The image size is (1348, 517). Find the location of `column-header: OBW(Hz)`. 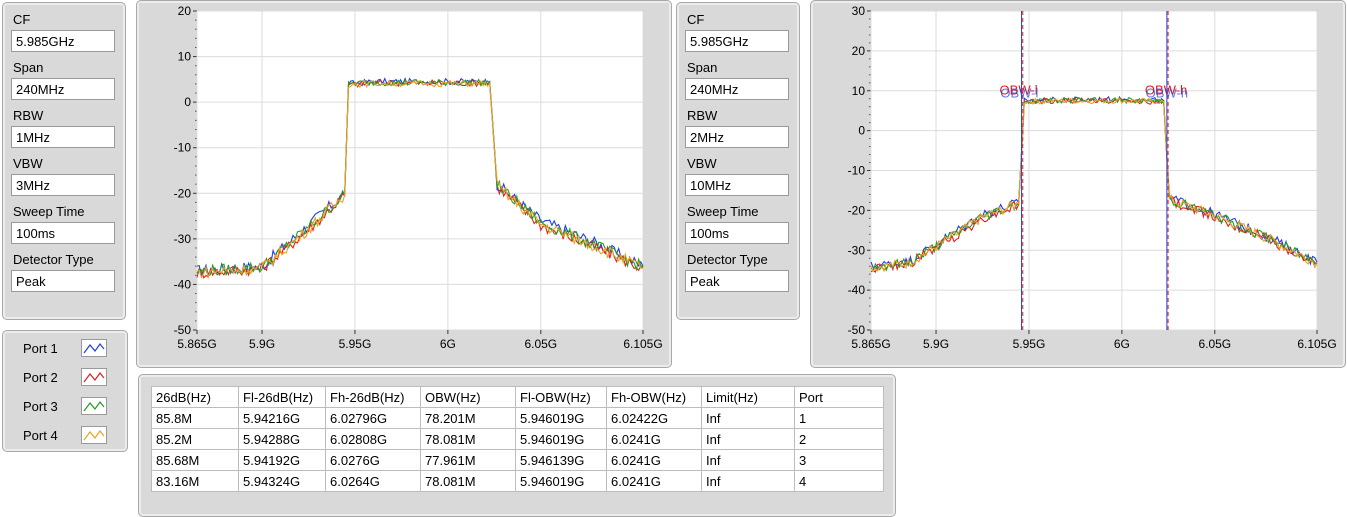

column-header: OBW(Hz) is located at coordinates (468, 397).